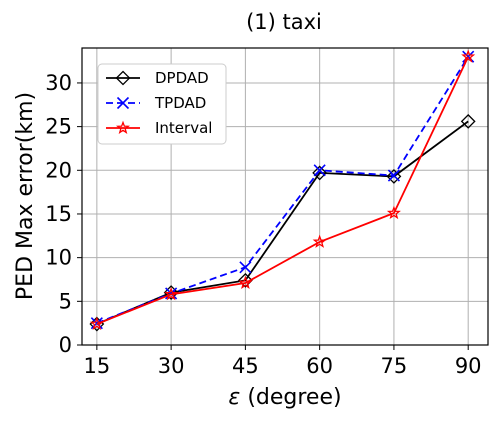 The image size is (500, 427). Describe the element at coordinates (65, 345) in the screenshot. I see `y-tick-label: 0` at that location.